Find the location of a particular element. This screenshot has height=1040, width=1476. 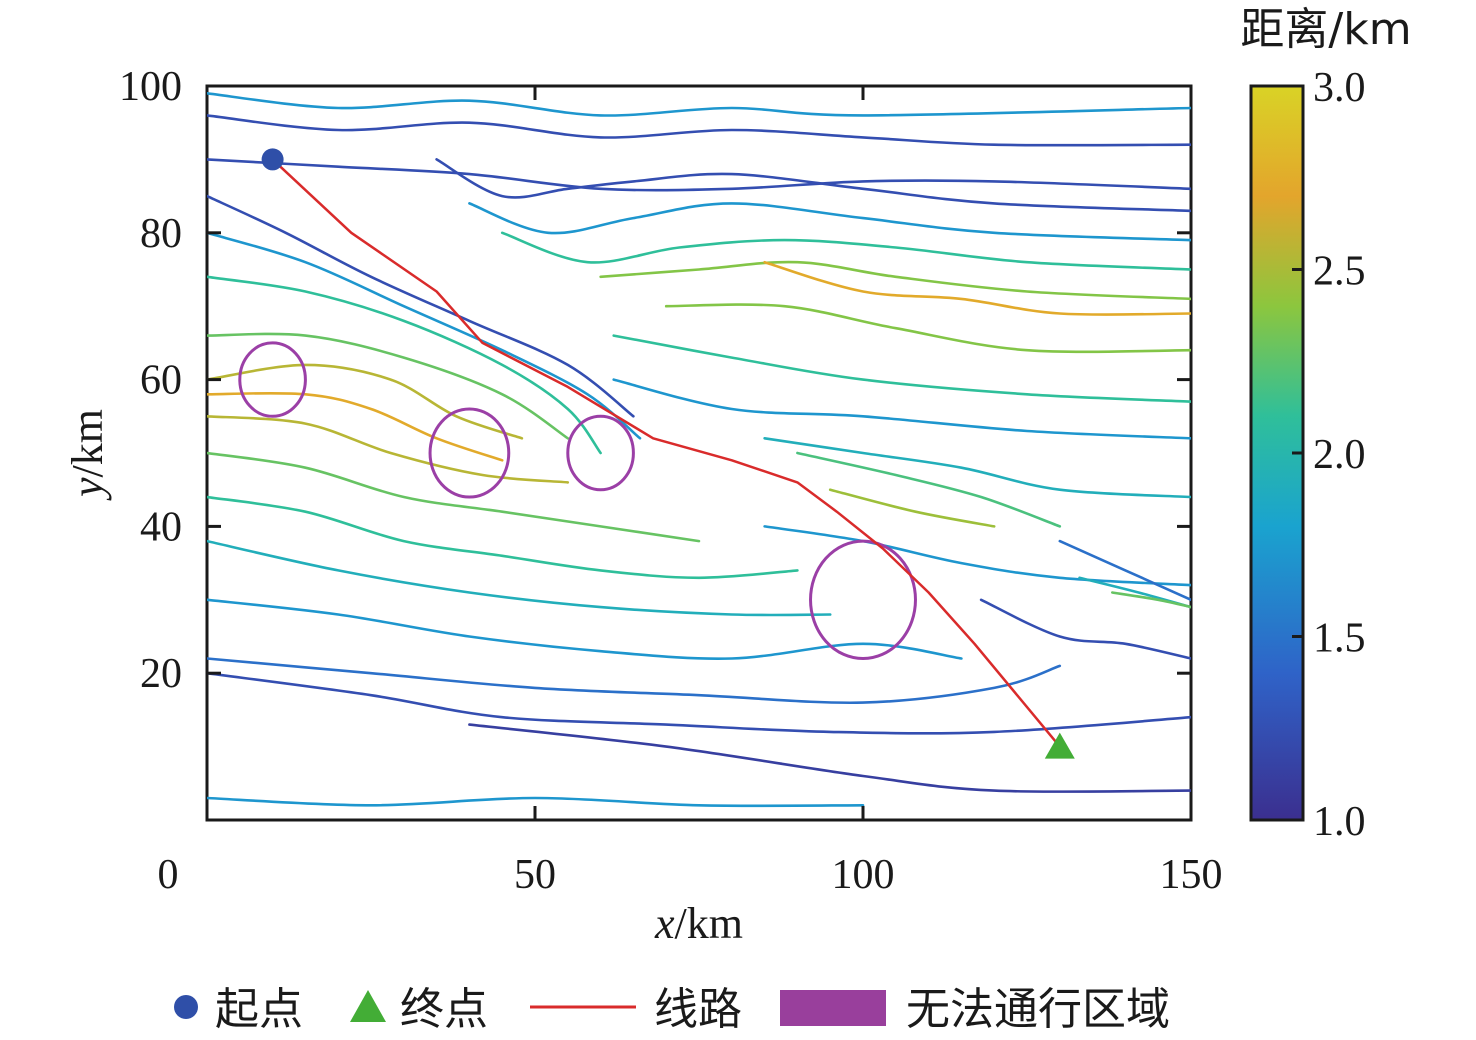

colorbar-ticks: 1.0 1.5 2.0 2.5 3.0 is located at coordinates (1329, 455).